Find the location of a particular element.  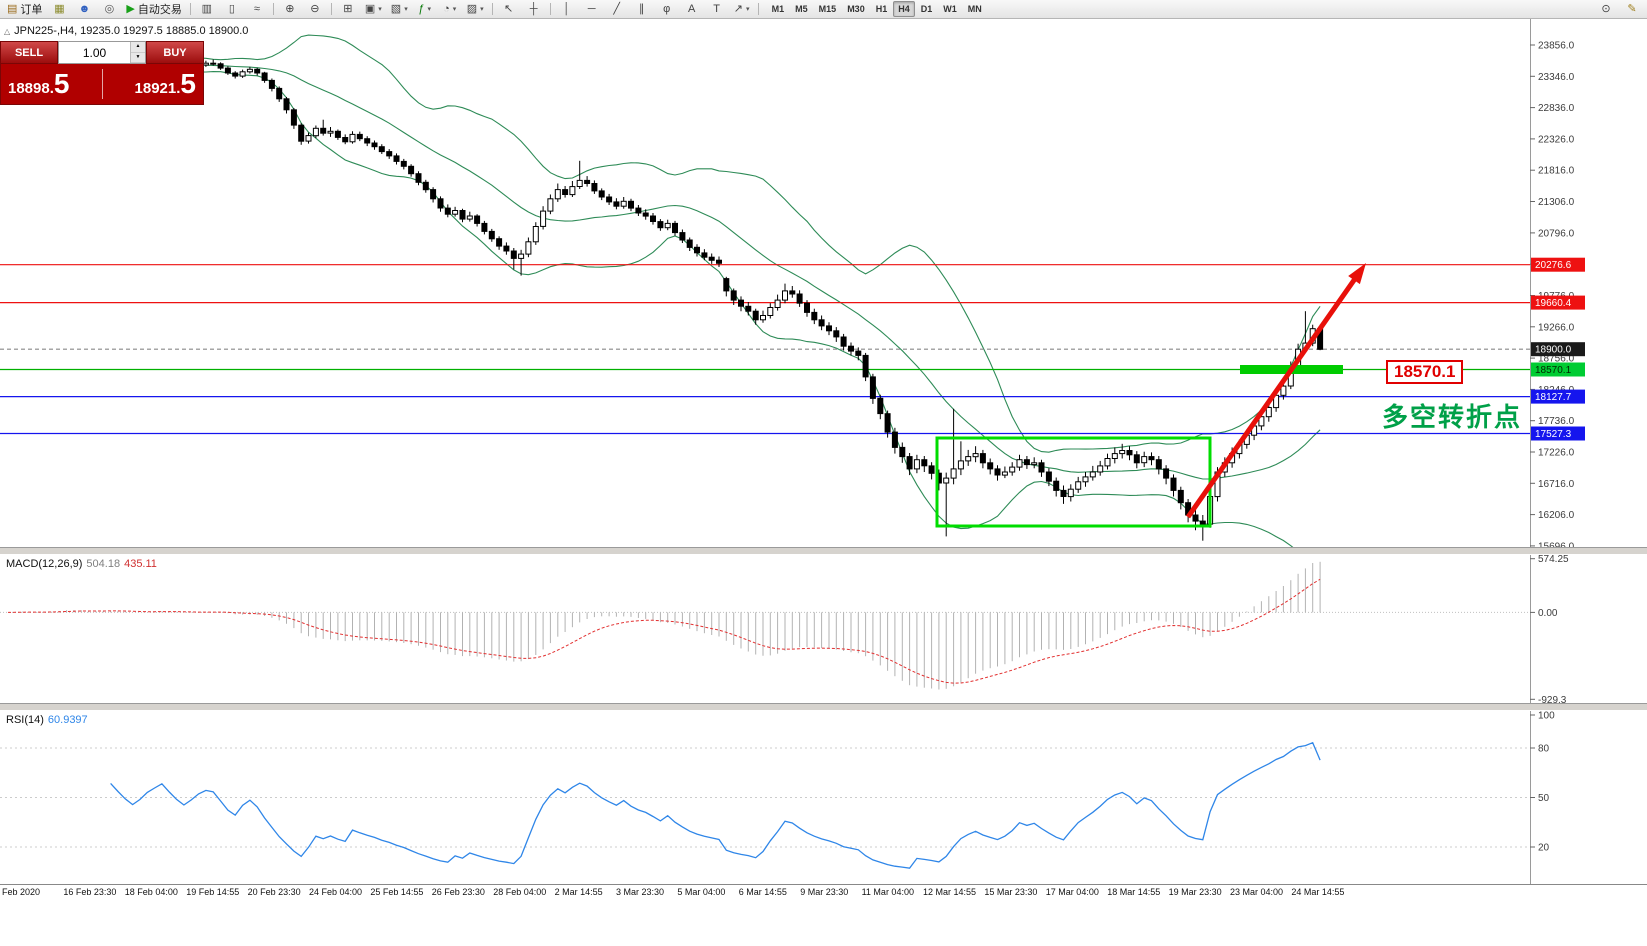

sell-button: SELL is located at coordinates (29, 52).